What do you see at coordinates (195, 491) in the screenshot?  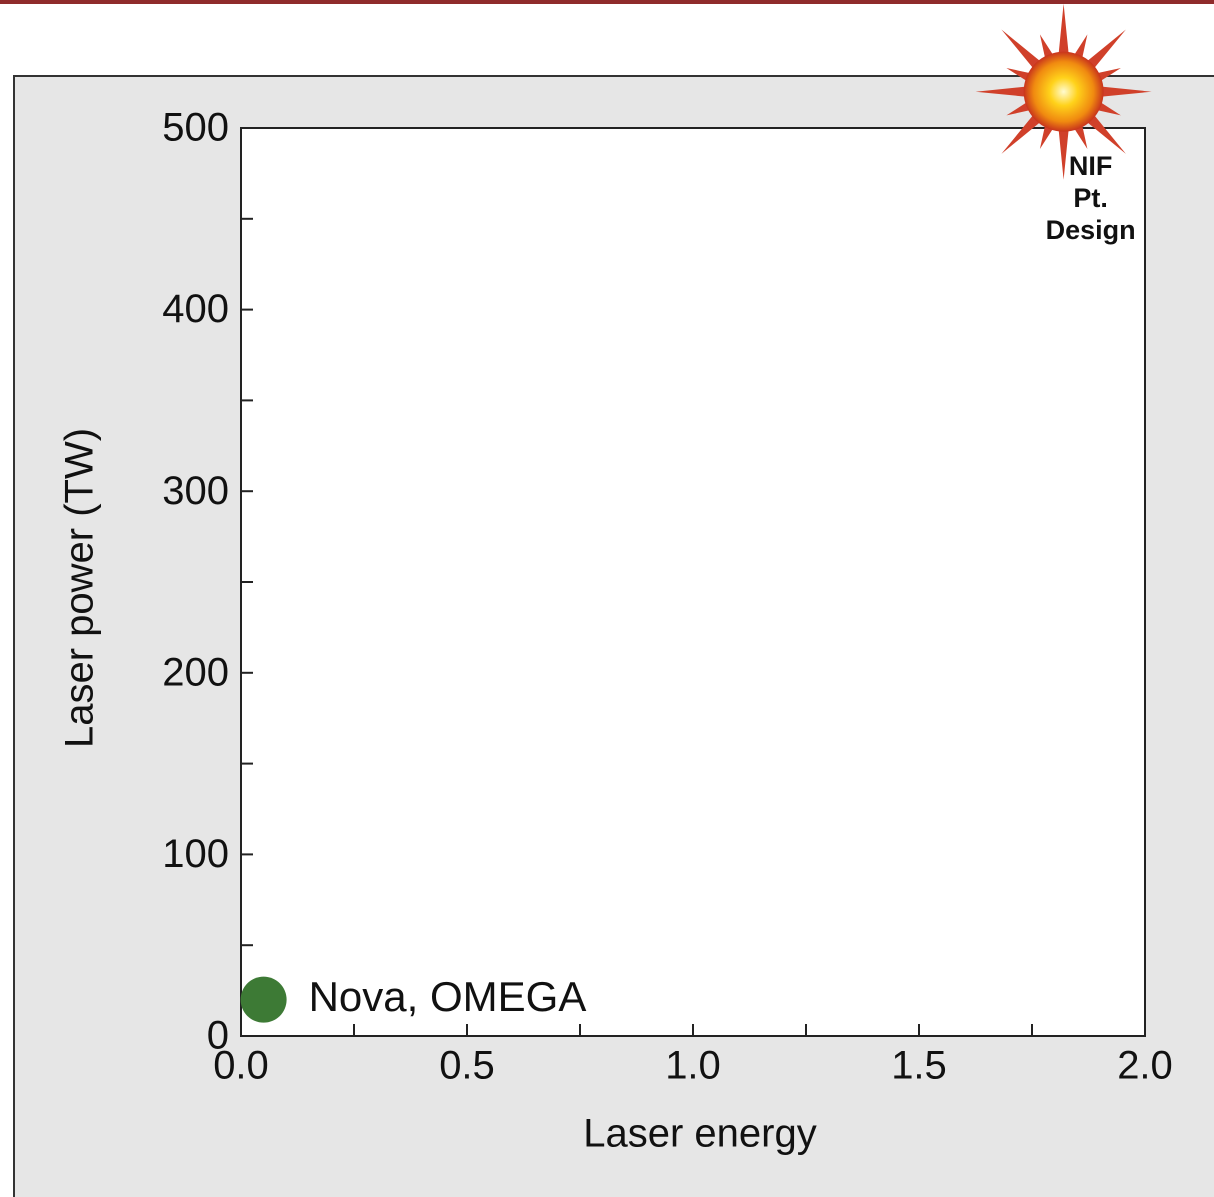 I see `y-tick-label: 300` at bounding box center [195, 491].